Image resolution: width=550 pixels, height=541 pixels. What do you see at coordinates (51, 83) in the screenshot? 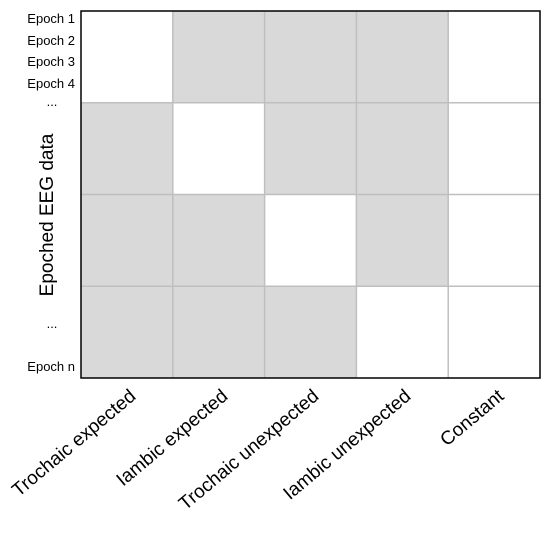
I see `row-label-epoch-4: Epoch 4` at bounding box center [51, 83].